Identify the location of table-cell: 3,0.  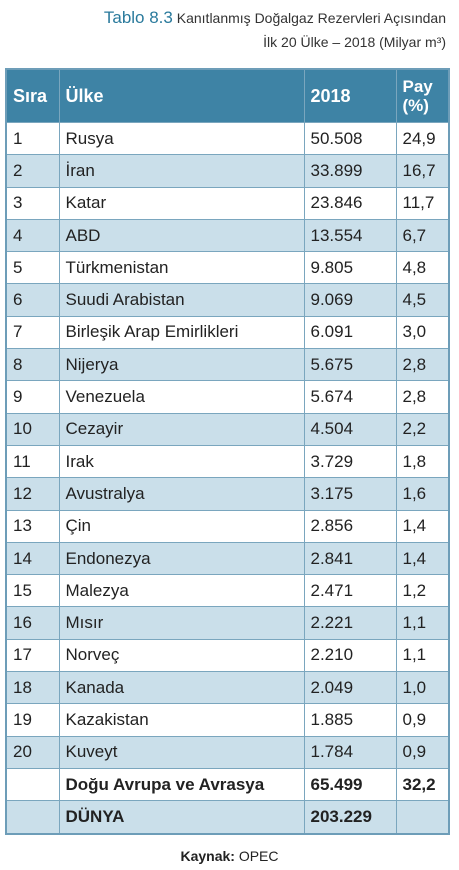
(422, 332).